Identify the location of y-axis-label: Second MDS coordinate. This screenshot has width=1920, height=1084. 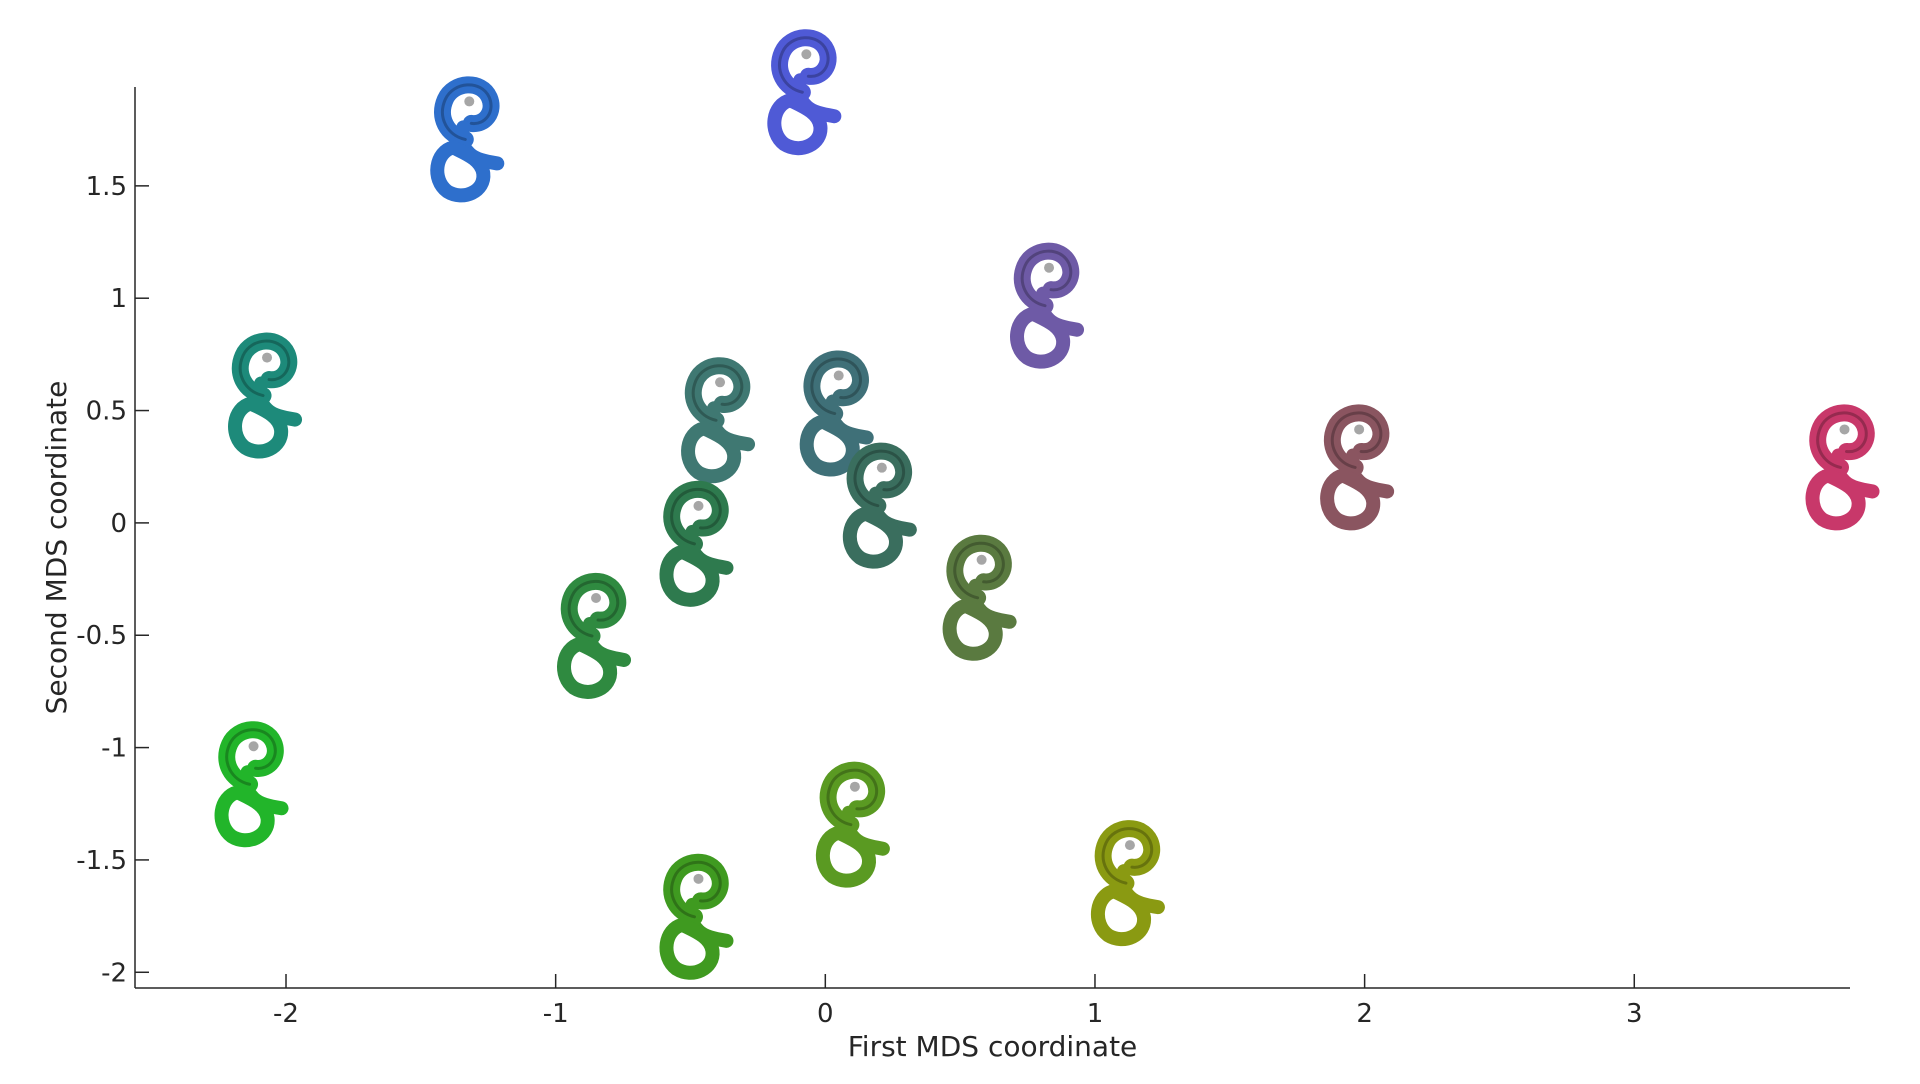
(56, 548).